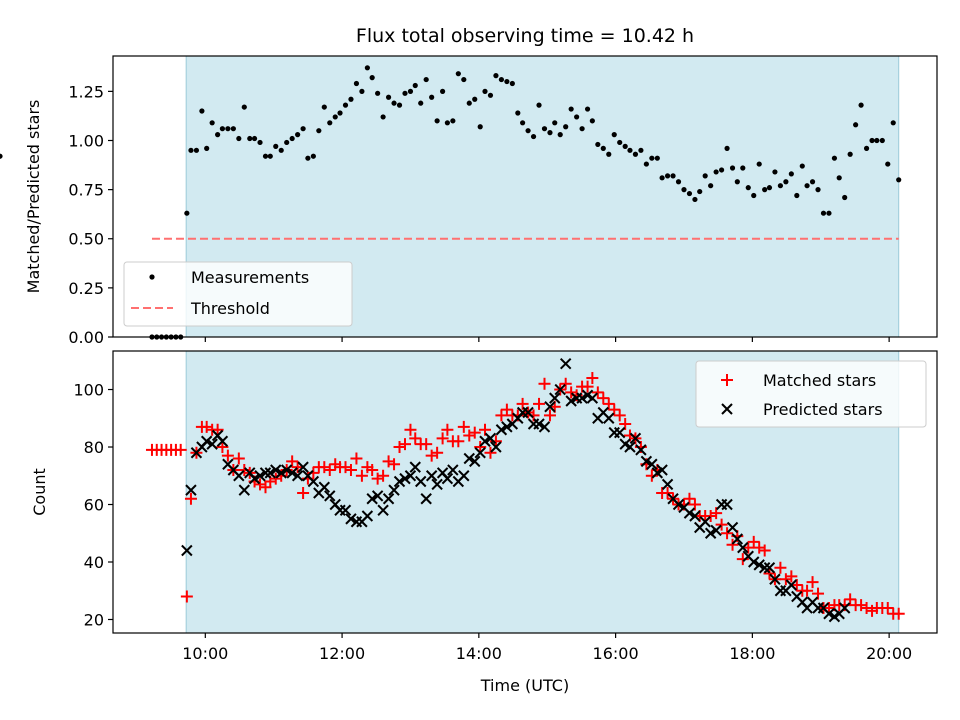  I want to click on x-tick-label: 20:00, so click(889, 653).